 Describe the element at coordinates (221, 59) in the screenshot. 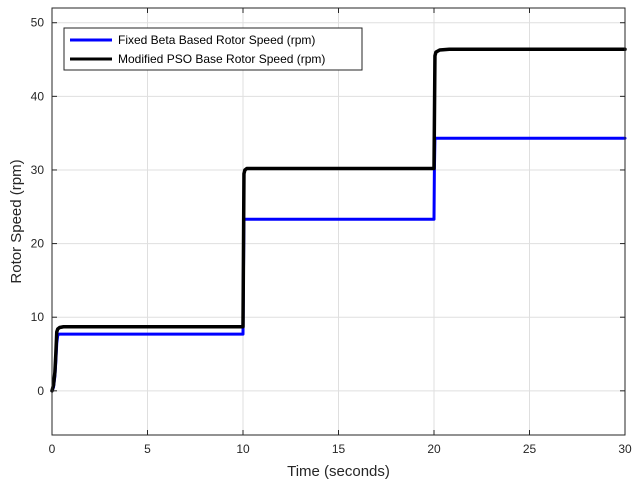

I see `legend-entry-modified-pso: Modified PSO Base Rotor Speed (rpm)` at that location.